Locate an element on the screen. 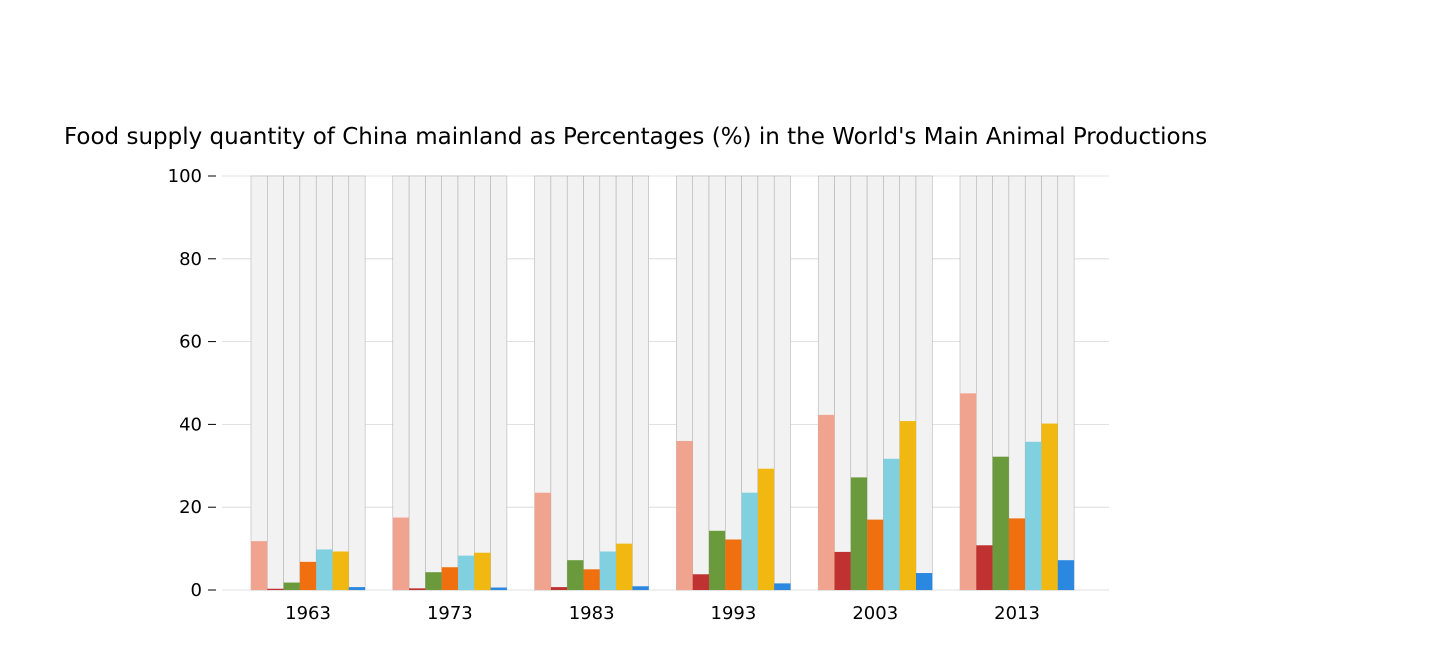 The height and width of the screenshot is (662, 1440). x-tick-label: 1973 is located at coordinates (450, 613).